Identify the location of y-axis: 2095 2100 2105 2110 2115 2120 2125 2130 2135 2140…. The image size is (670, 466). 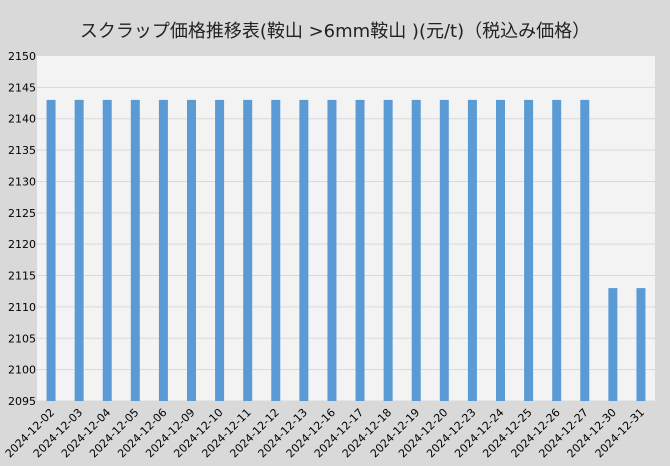
(22, 229).